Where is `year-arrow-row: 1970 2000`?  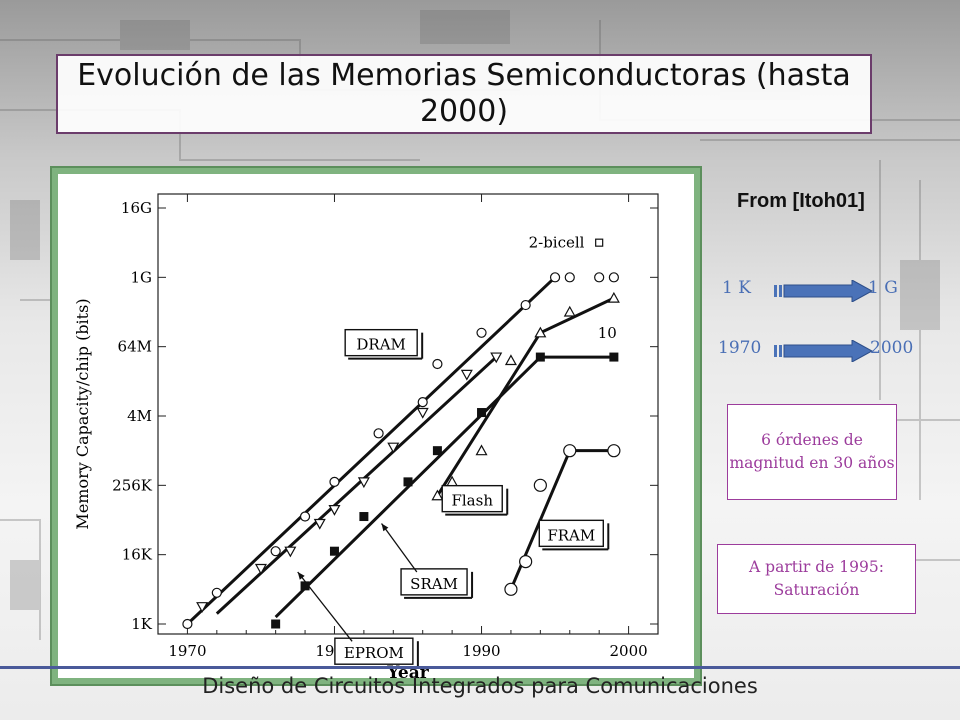 year-arrow-row: 1970 2000 is located at coordinates (818, 350).